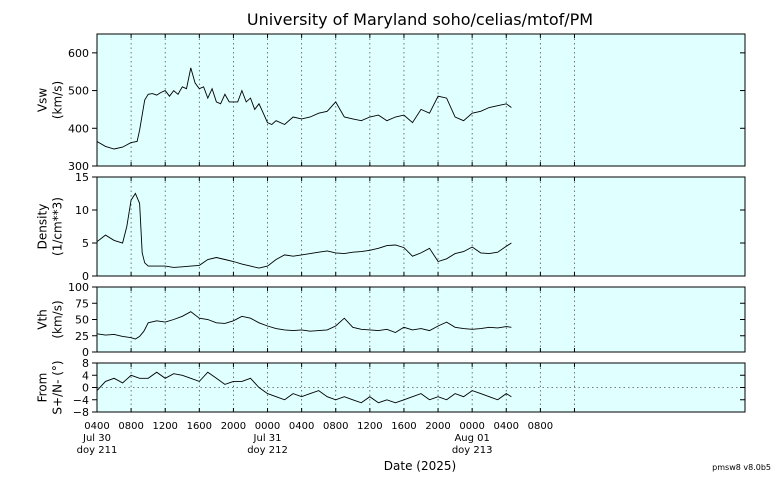  I want to click on doy-label: doy 212, so click(267, 450).